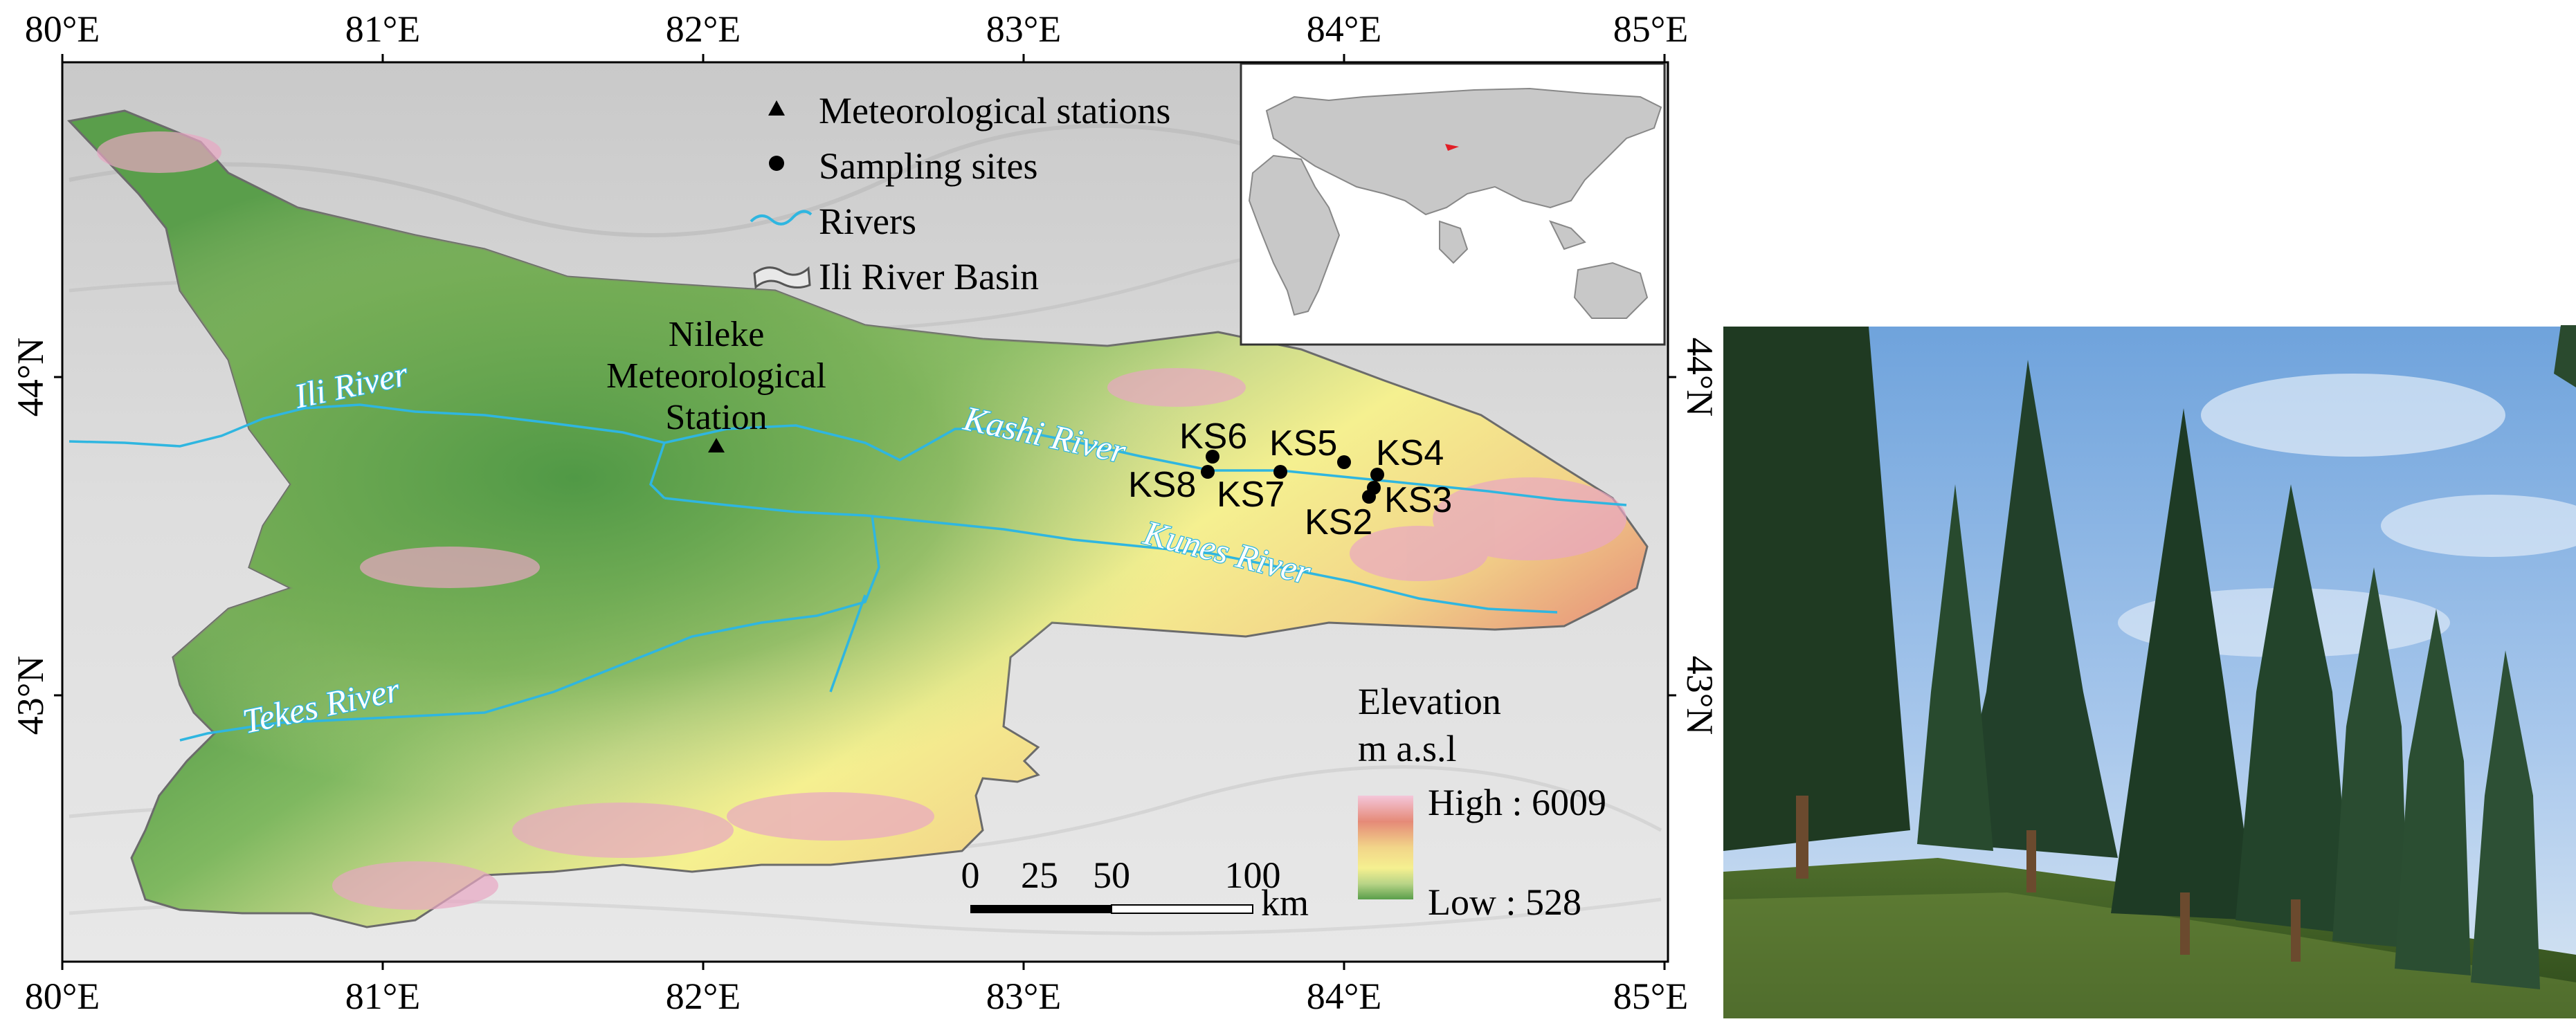 The width and height of the screenshot is (2576, 1035). Describe the element at coordinates (1700, 695) in the screenshot. I see `lat-tick-right-43: 43°N` at that location.